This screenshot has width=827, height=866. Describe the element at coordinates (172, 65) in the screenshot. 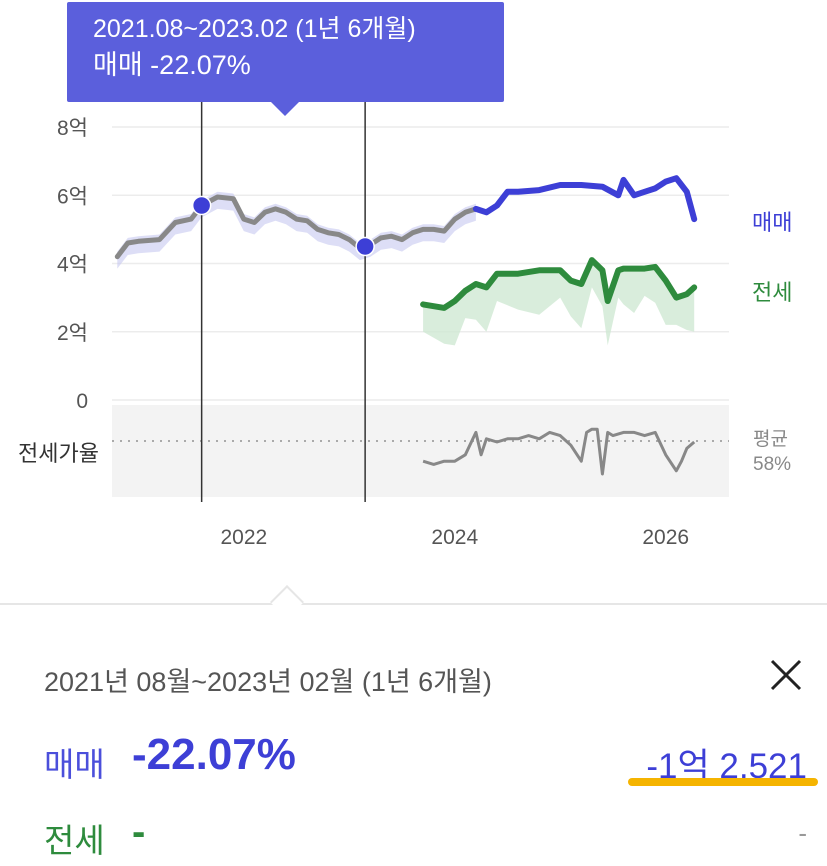

I see `tooltip-change: 매매 -22.07%` at that location.